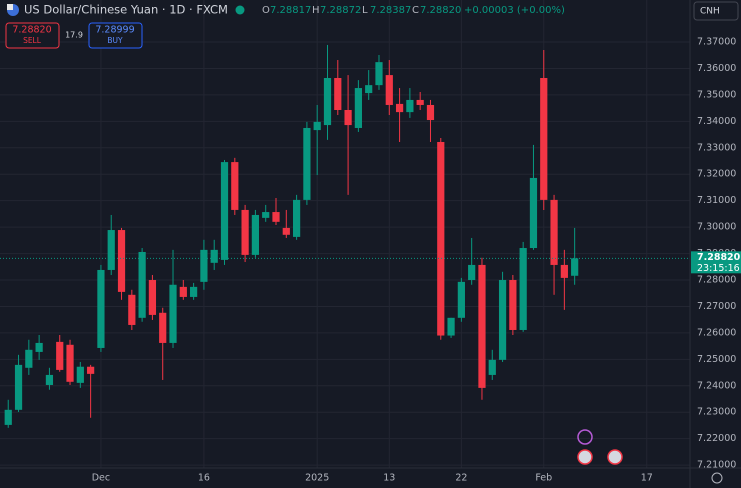  Describe the element at coordinates (716, 412) in the screenshot. I see `y-tick-label: 7.23000` at that location.